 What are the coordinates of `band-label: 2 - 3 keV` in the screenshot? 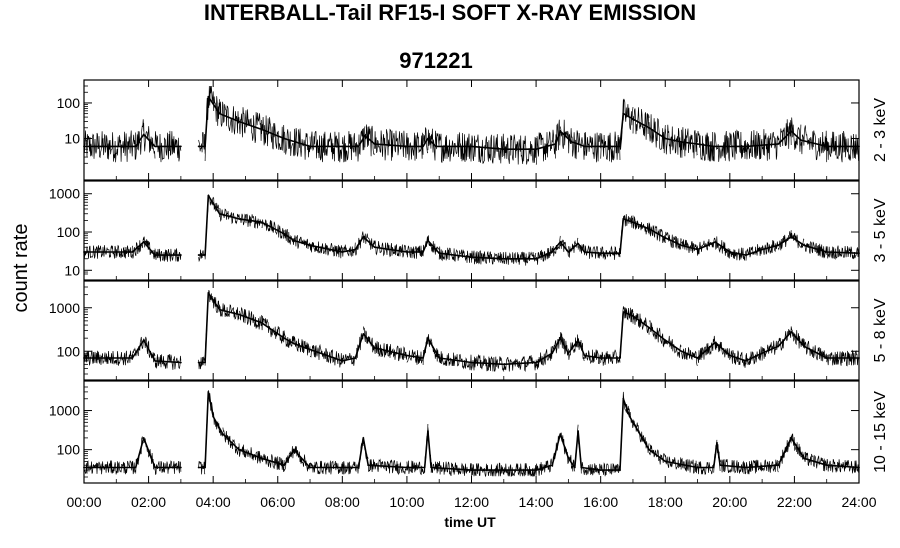 It's located at (880, 130).